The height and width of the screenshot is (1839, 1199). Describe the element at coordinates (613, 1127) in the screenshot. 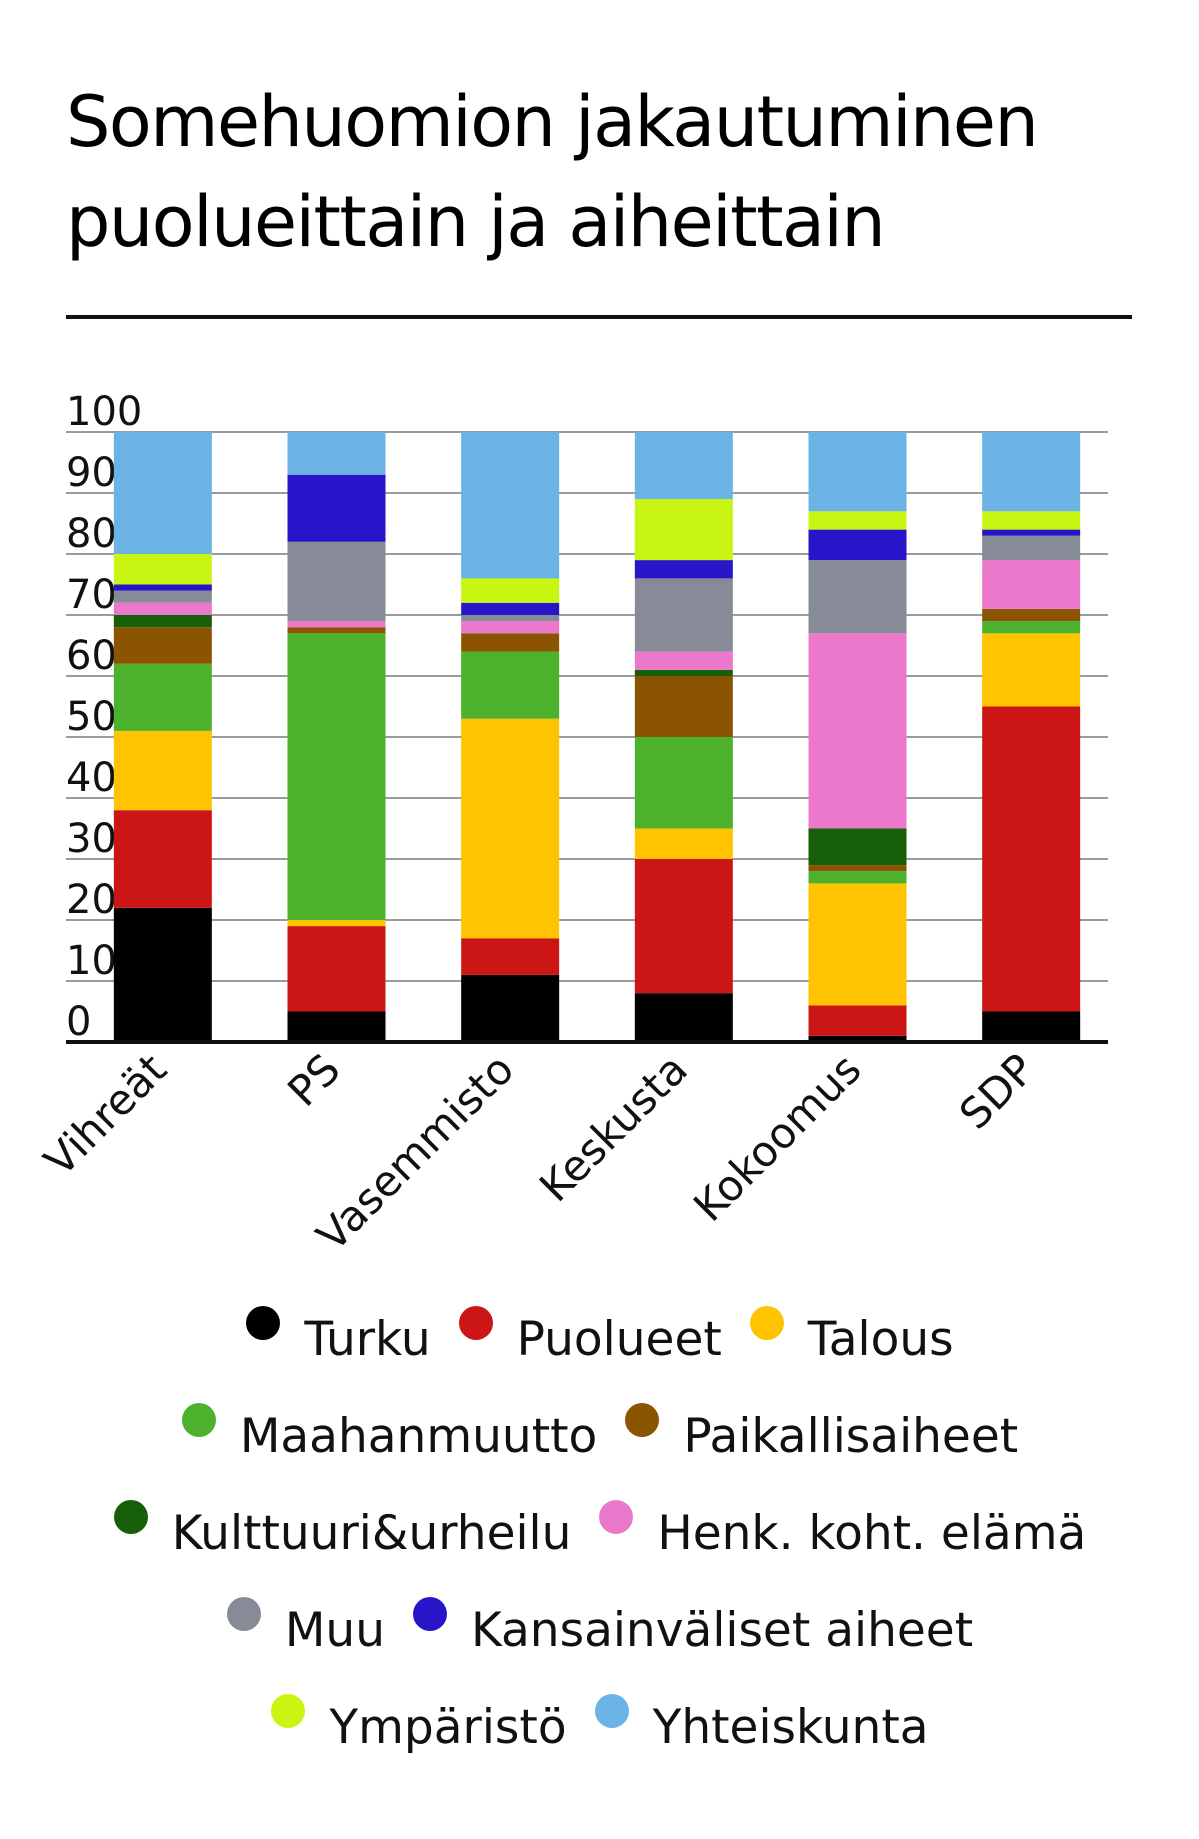

I see `x-tick-label: Keskusta` at that location.